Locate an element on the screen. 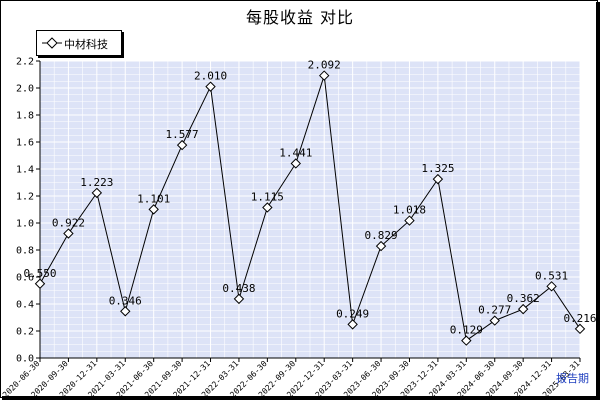  y-tick-label: 2.2 is located at coordinates (25, 62).